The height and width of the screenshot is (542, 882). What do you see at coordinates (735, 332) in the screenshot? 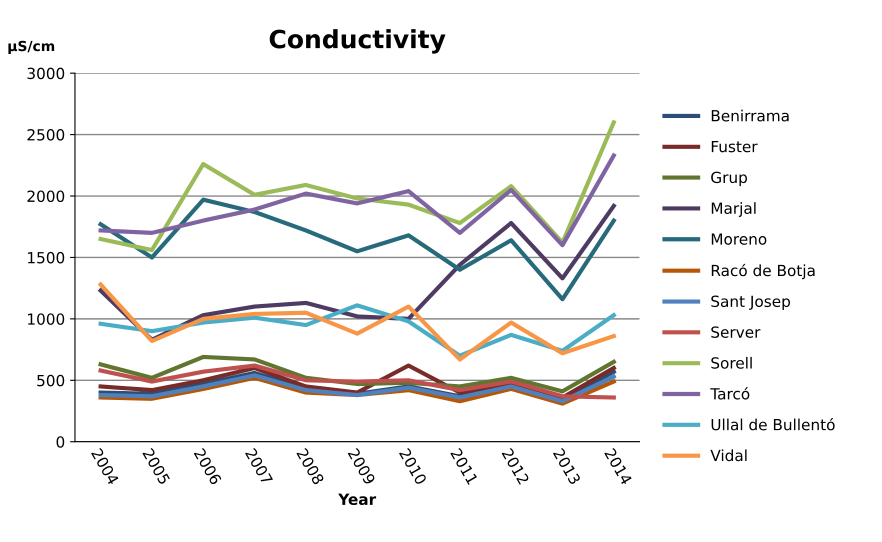
I see `legend-label: Server` at bounding box center [735, 332].